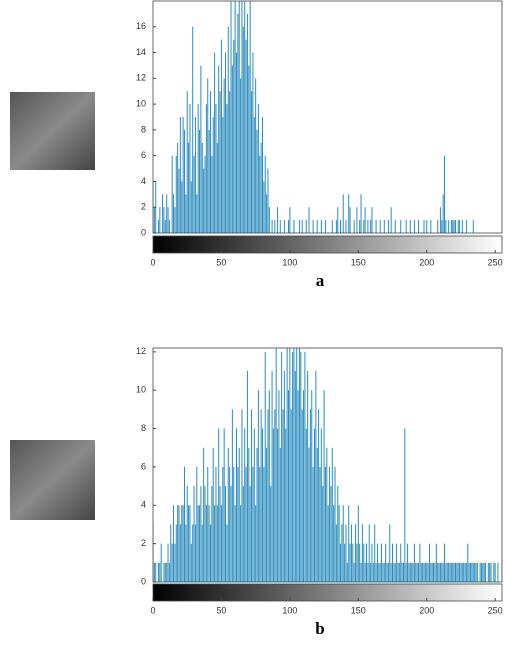 The width and height of the screenshot is (509, 652). I want to click on panel-caption: b, so click(319, 628).